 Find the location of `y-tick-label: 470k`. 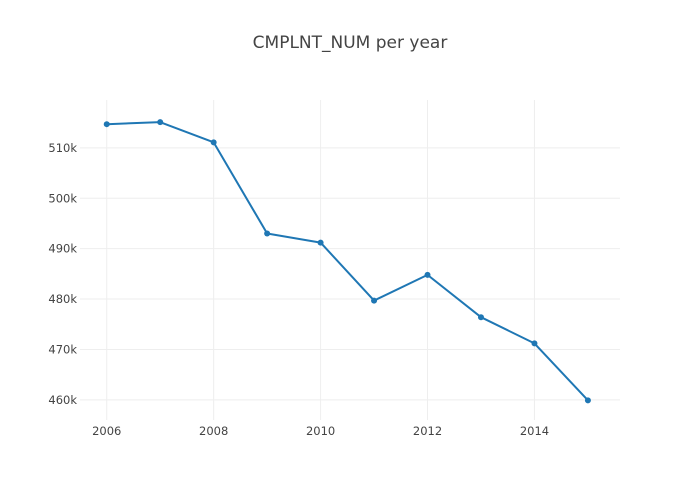

y-tick-label: 470k is located at coordinates (62, 349).